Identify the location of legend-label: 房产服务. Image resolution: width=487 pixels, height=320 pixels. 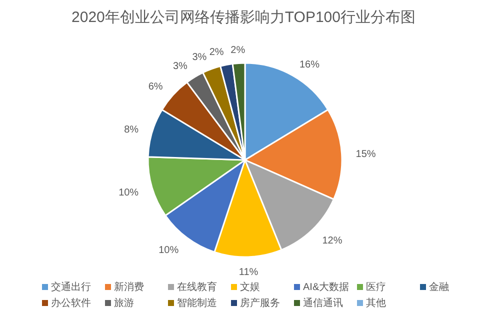
(260, 303).